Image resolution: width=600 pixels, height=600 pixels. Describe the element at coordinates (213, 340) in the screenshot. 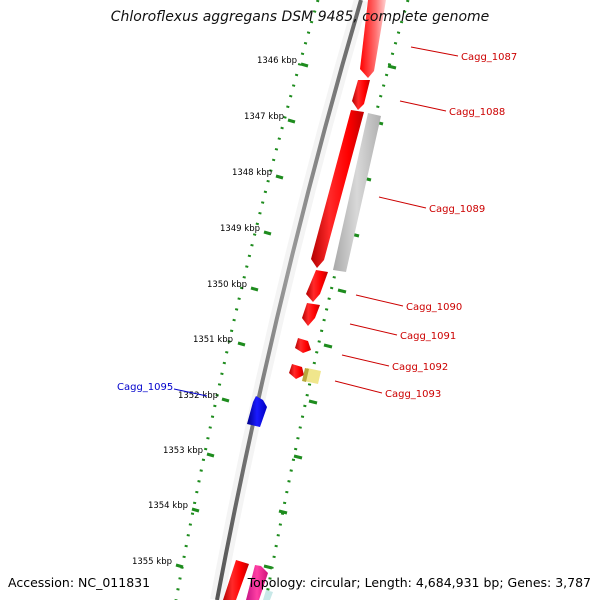

I see `tick-label: 1351 kbp` at that location.